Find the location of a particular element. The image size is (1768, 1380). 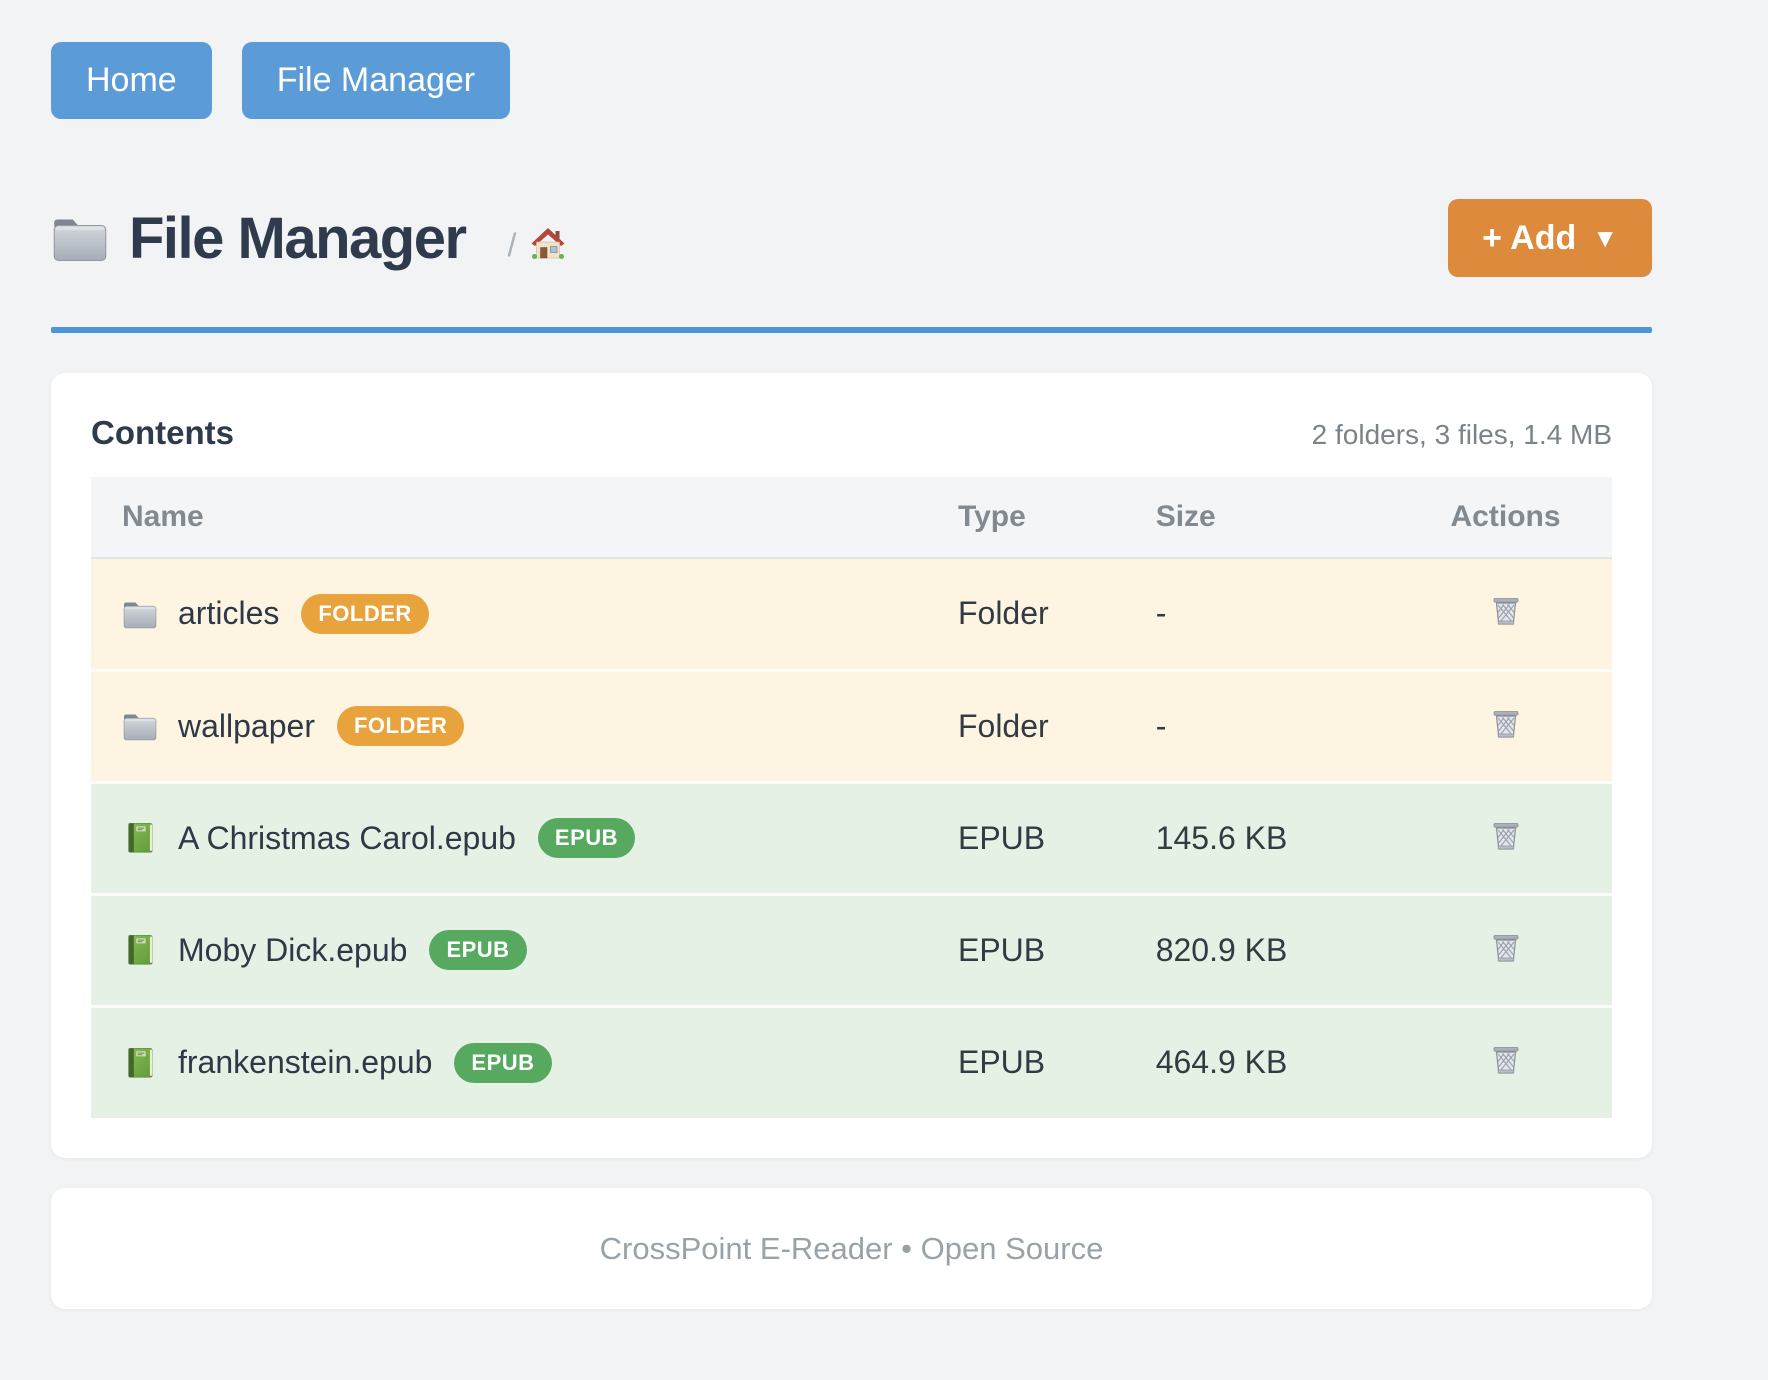

column-header-actions: Actions is located at coordinates (1505, 518).